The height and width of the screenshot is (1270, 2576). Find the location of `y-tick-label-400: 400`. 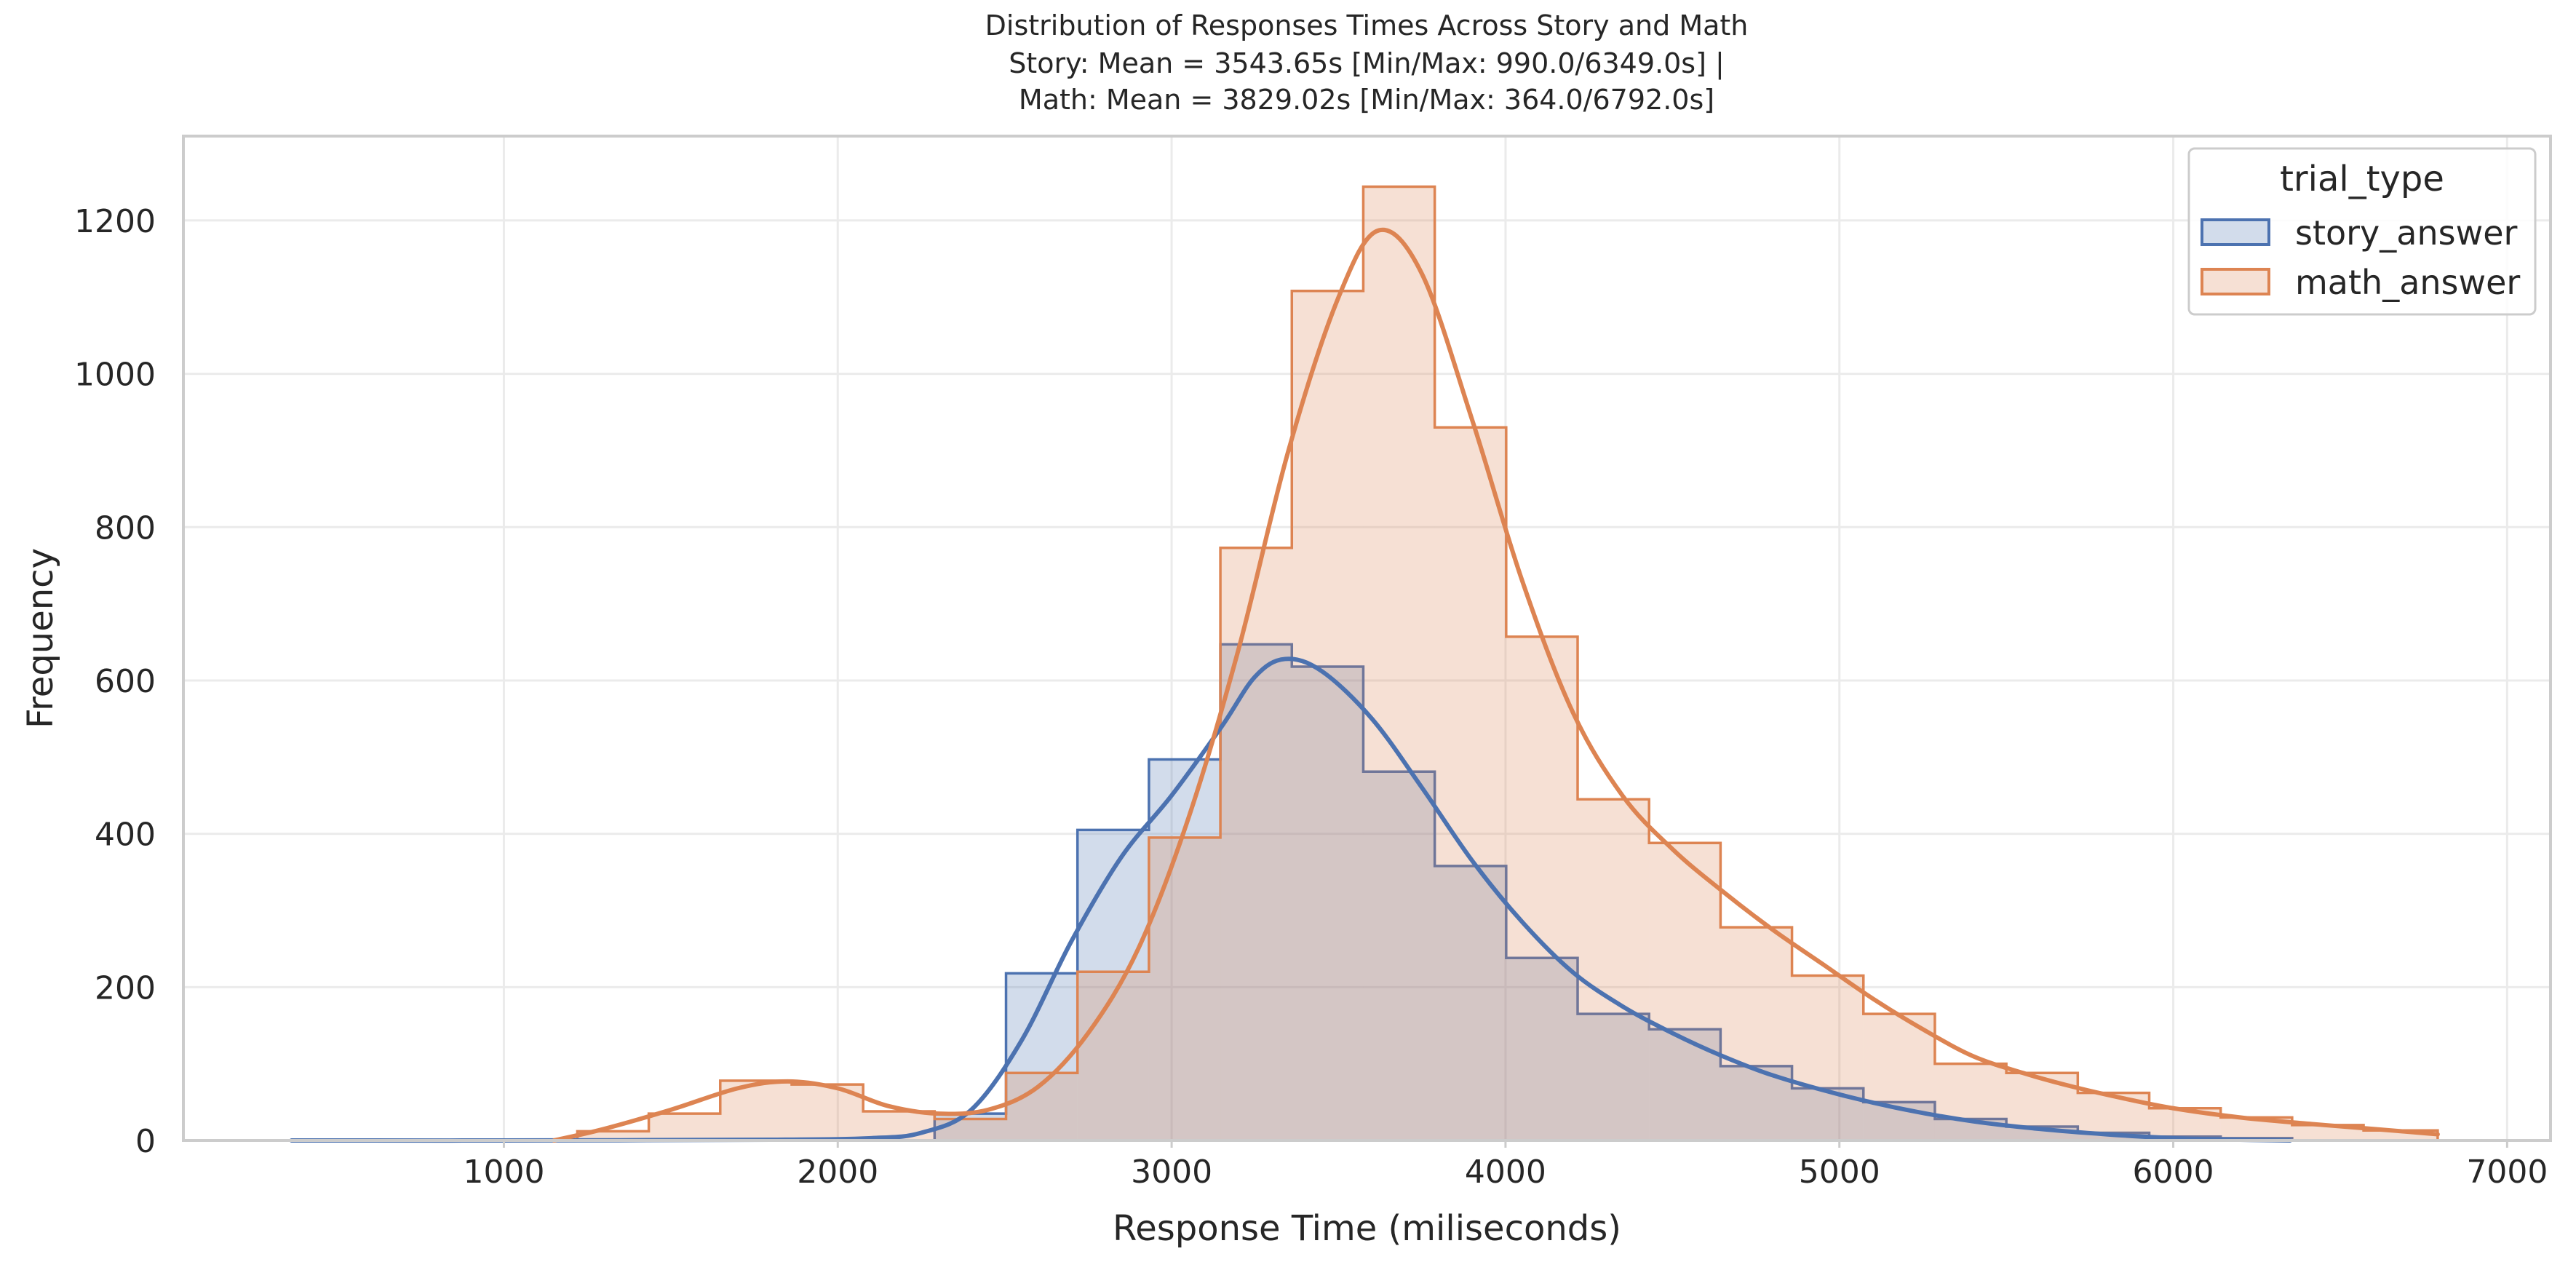

y-tick-label-400: 400 is located at coordinates (125, 835).